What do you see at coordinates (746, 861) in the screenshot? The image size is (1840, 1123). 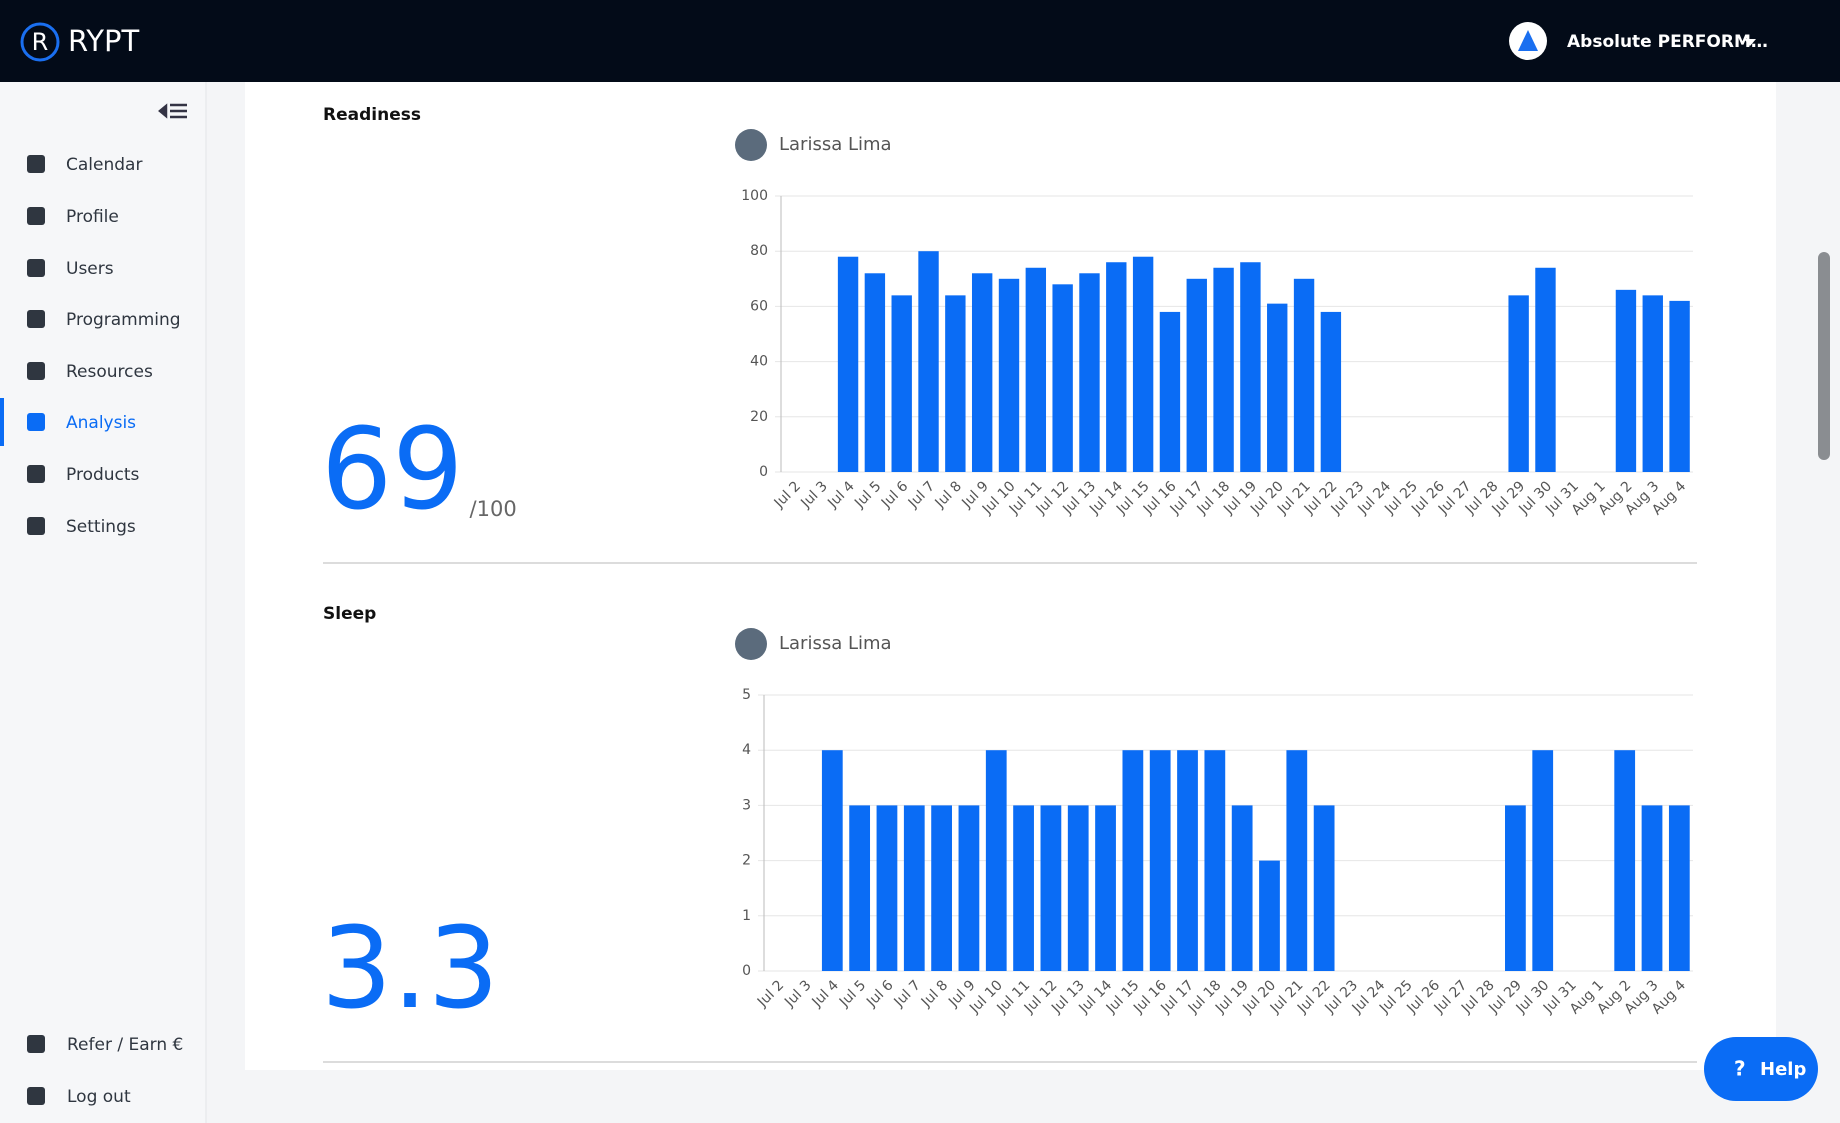 I see `y-tick-label: 2` at bounding box center [746, 861].